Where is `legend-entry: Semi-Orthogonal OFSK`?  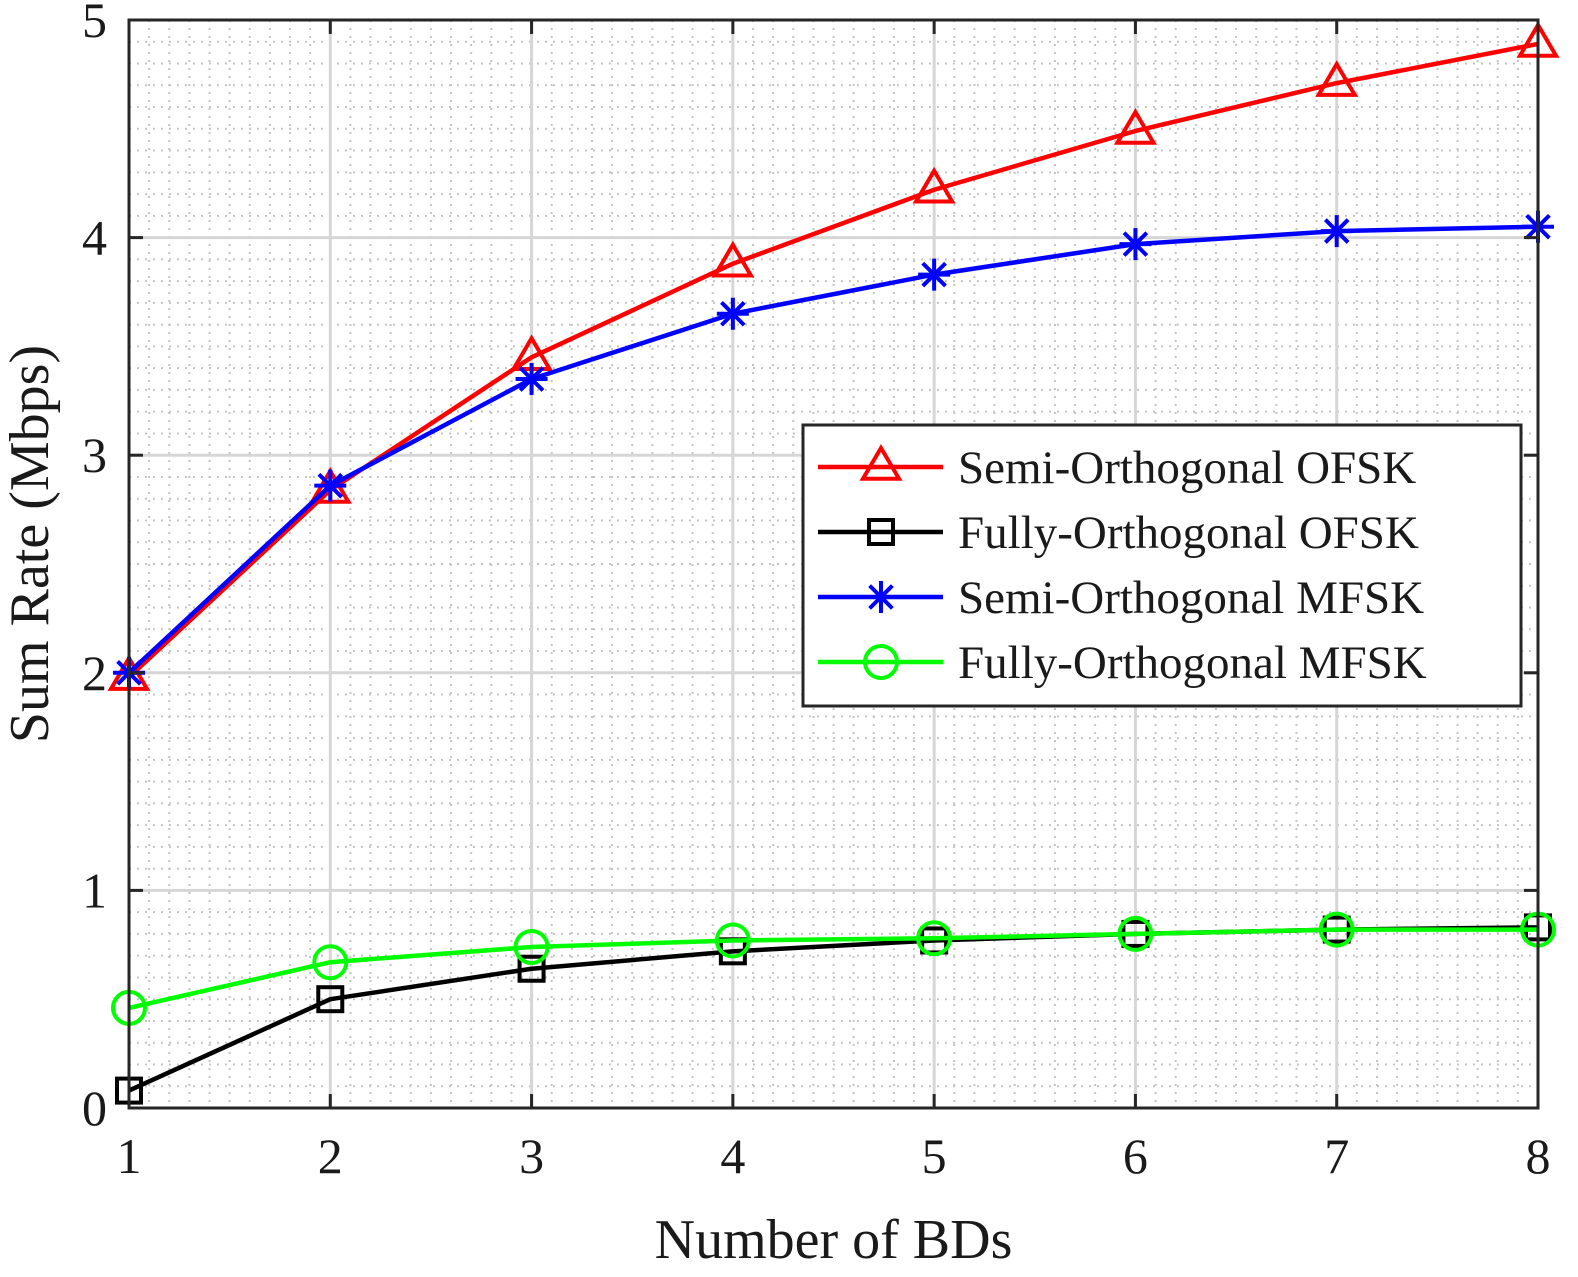 legend-entry: Semi-Orthogonal OFSK is located at coordinates (1117, 468).